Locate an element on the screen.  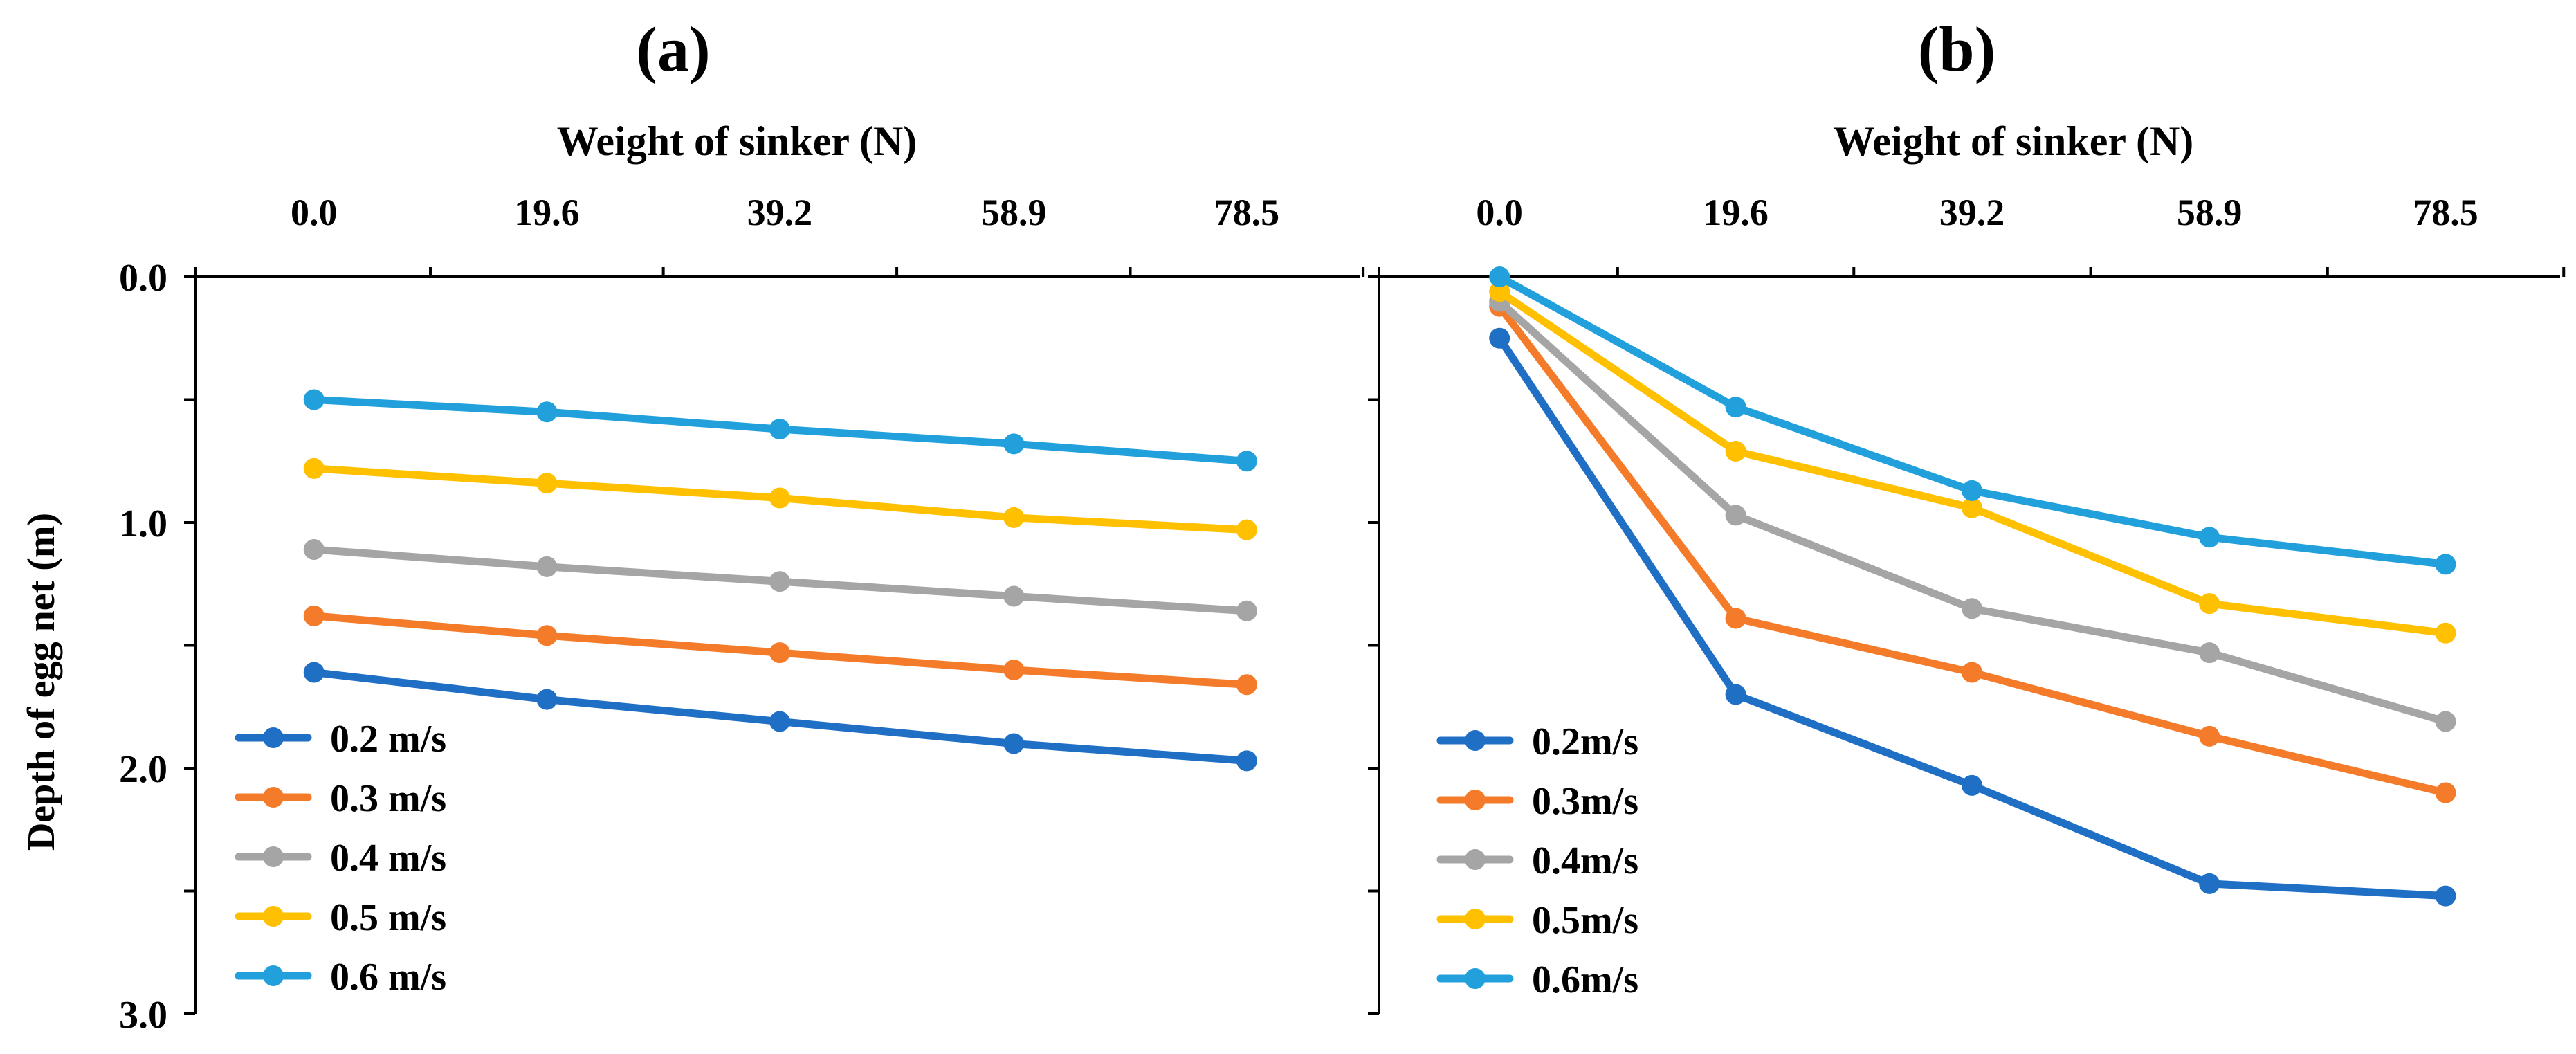
legend-label: 0.2 m/s is located at coordinates (388, 740).